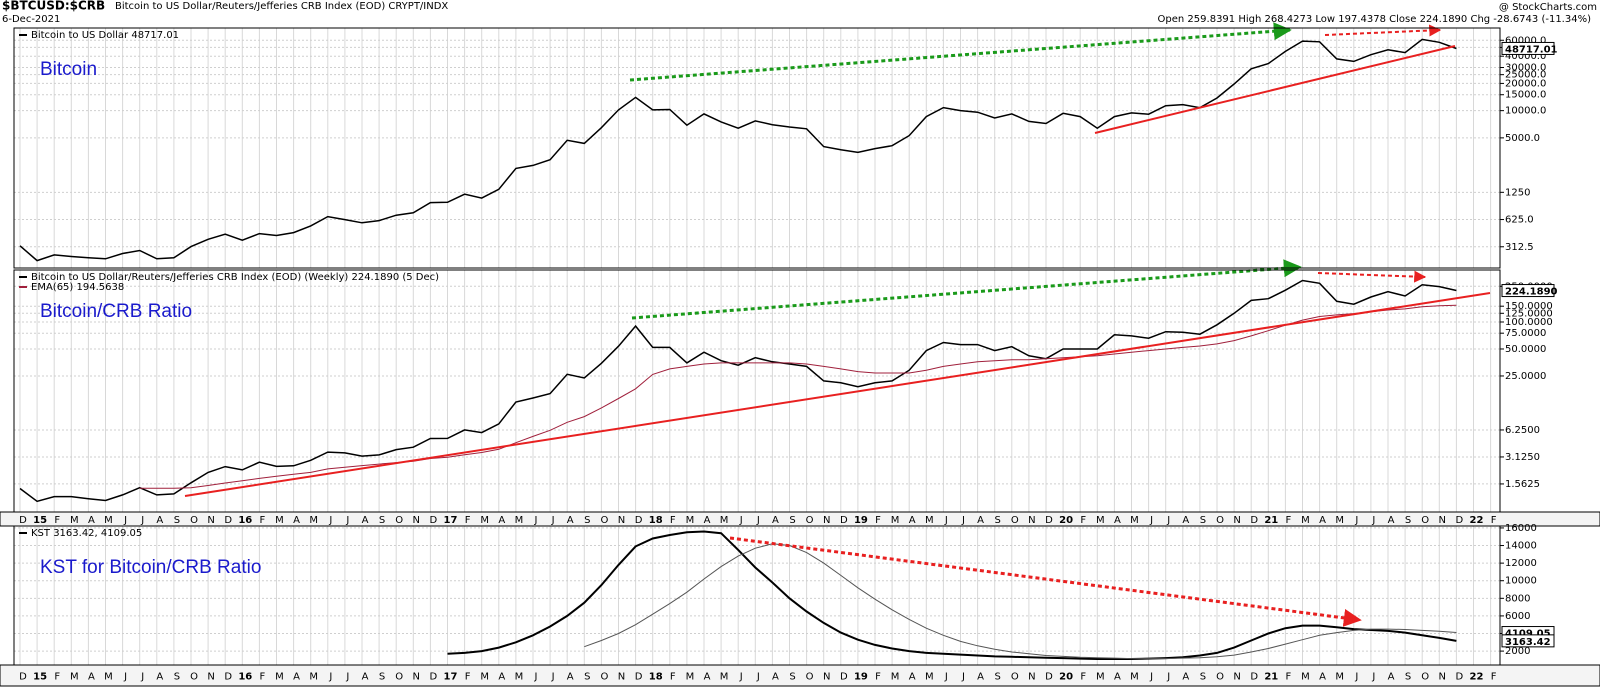 This screenshot has width=1600, height=700. What do you see at coordinates (1525, 56) in the screenshot?
I see `y-tick-label: 40000.0` at bounding box center [1525, 56].